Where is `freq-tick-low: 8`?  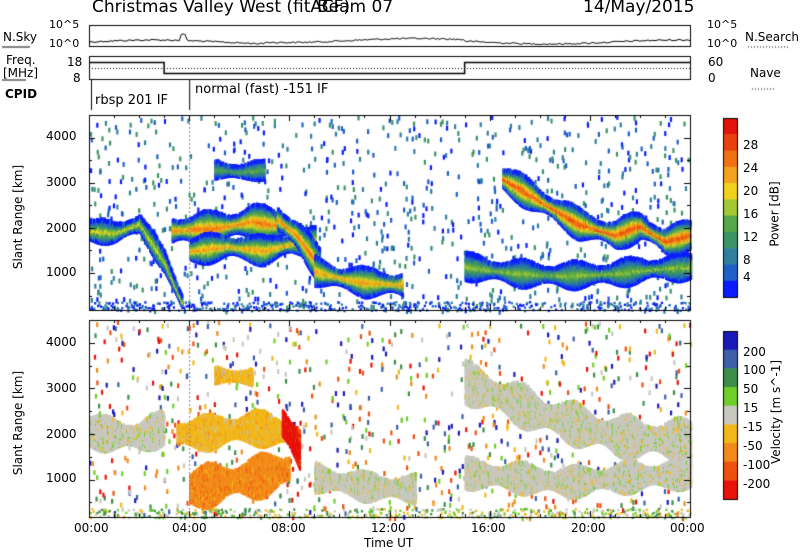
freq-tick-low: 8 is located at coordinates (77, 78).